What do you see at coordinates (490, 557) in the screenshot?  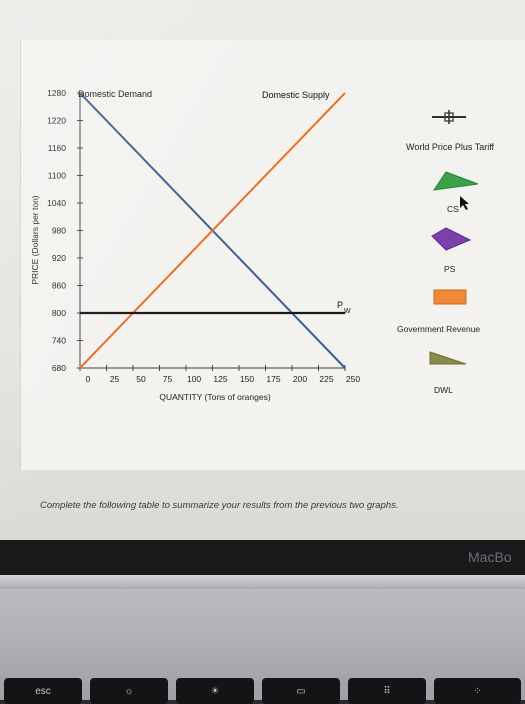 I see `brand-label: MacBo` at bounding box center [490, 557].